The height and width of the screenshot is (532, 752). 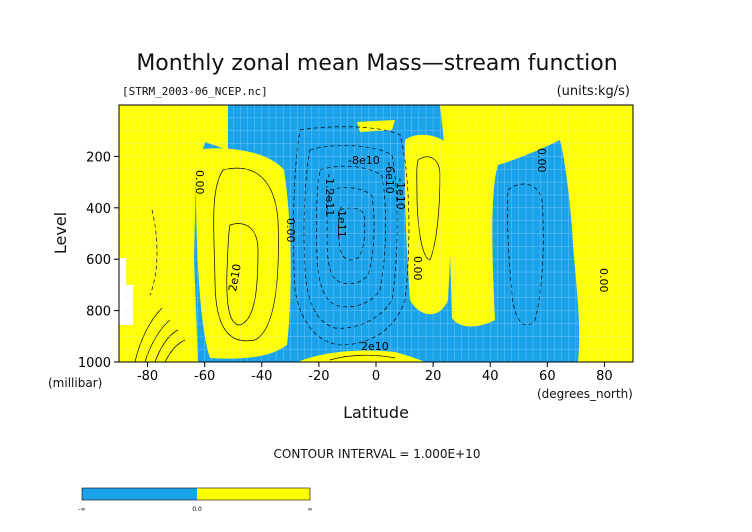 What do you see at coordinates (253, 494) in the screenshot?
I see `colorbar-positive` at bounding box center [253, 494].